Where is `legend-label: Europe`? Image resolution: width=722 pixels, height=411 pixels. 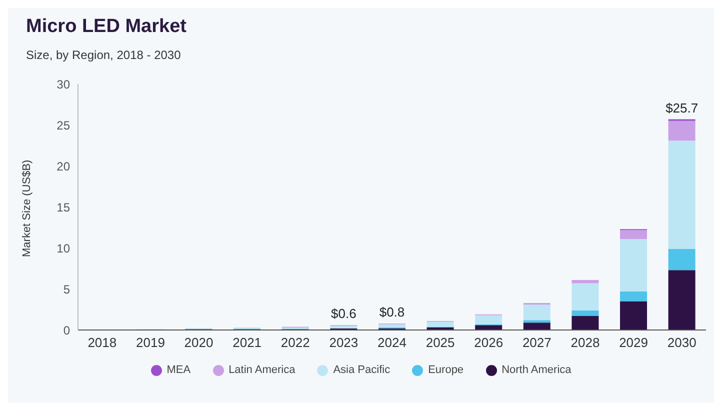 legend-label: Europe is located at coordinates (446, 370).